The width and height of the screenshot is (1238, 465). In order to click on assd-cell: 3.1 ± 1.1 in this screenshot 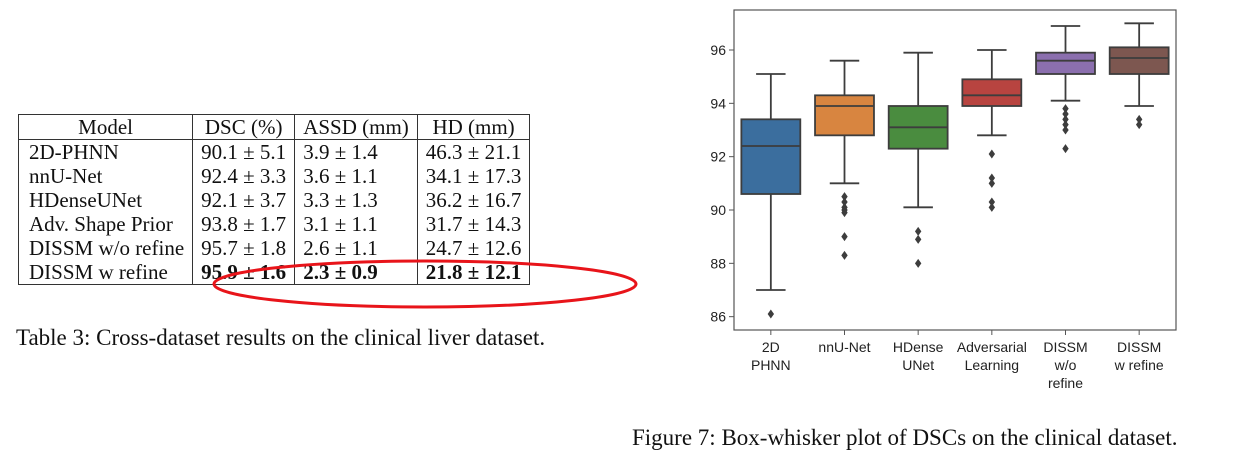, I will do `click(356, 224)`.